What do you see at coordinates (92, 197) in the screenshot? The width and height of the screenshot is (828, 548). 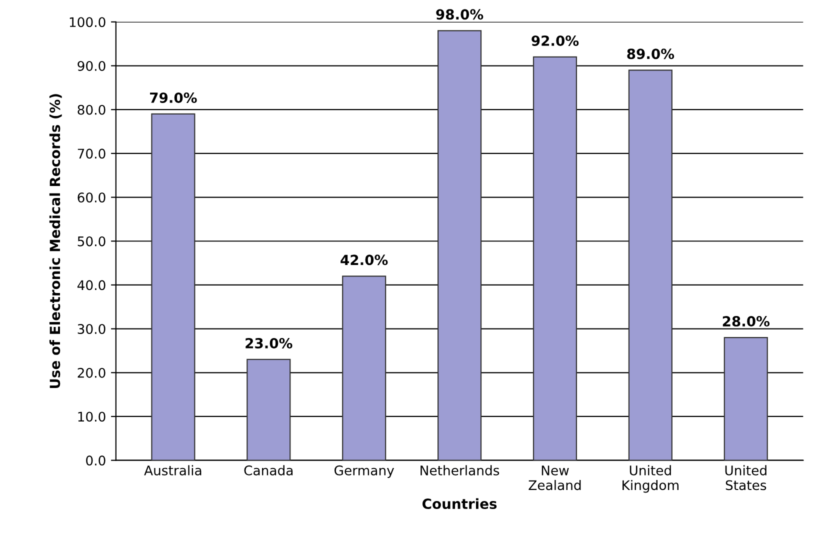 I see `y-tick-label: 60.0` at bounding box center [92, 197].